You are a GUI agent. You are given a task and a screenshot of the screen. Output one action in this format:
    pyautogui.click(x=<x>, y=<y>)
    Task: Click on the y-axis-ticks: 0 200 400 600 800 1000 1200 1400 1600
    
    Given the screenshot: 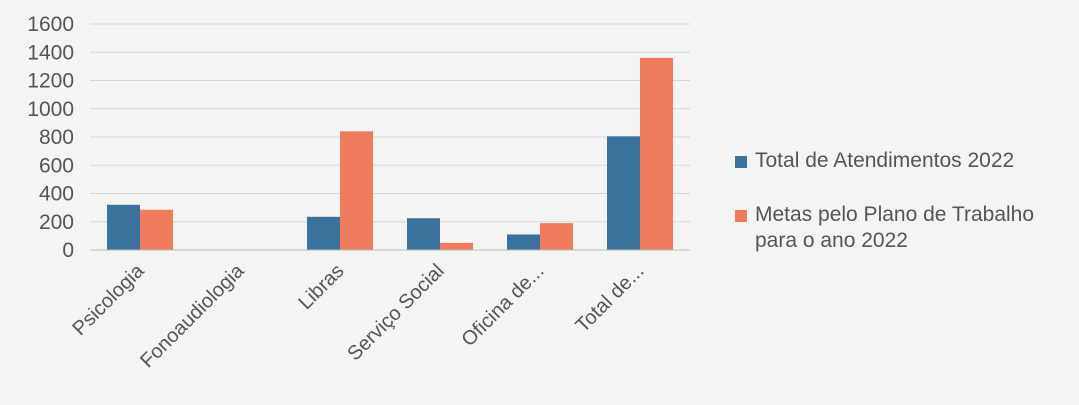 What is the action you would take?
    pyautogui.click(x=50, y=137)
    